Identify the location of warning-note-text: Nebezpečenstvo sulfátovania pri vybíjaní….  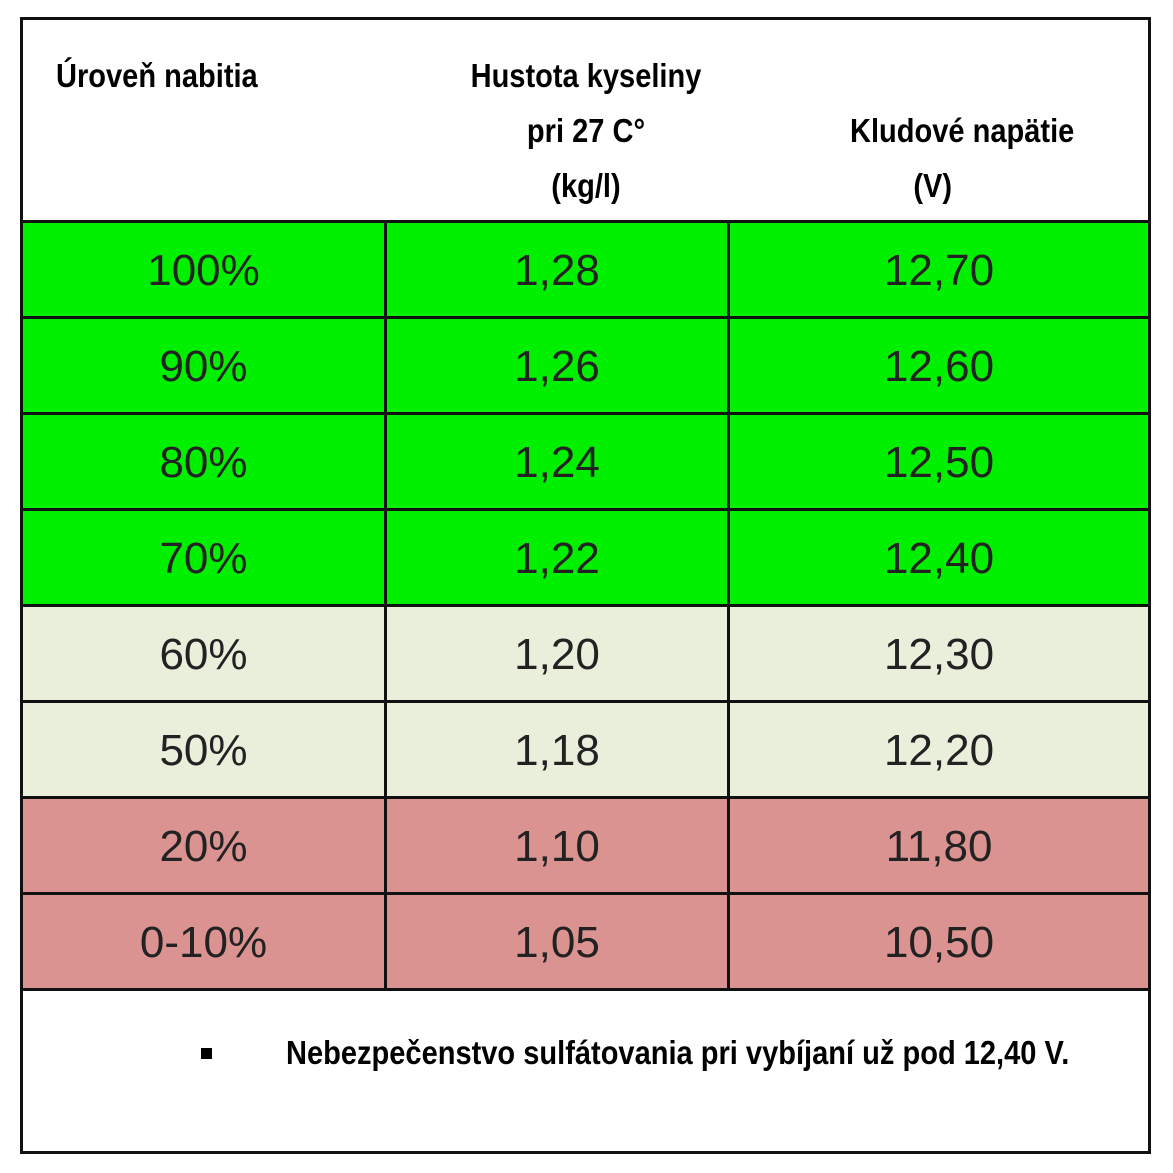
(678, 1052).